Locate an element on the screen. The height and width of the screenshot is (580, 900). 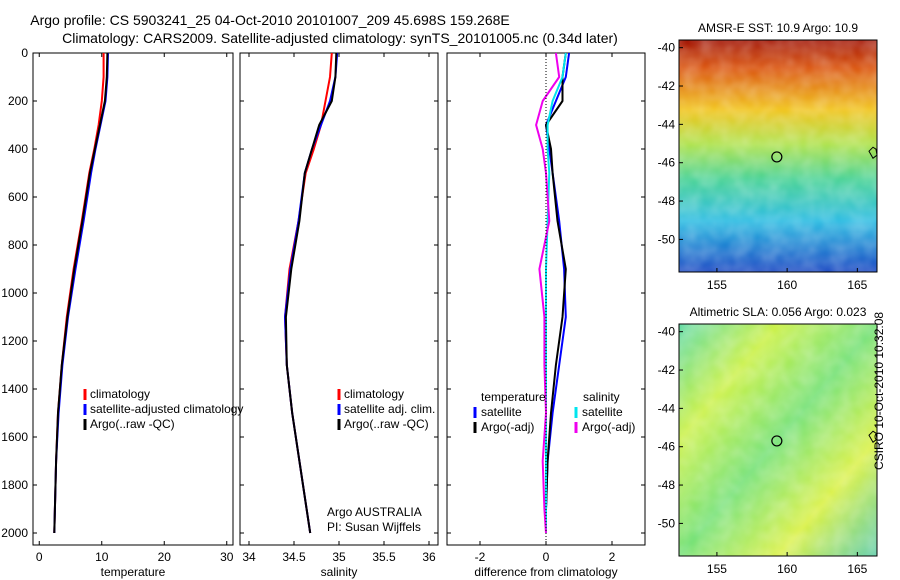
y-tick-label: 1200 is located at coordinates (14, 341).